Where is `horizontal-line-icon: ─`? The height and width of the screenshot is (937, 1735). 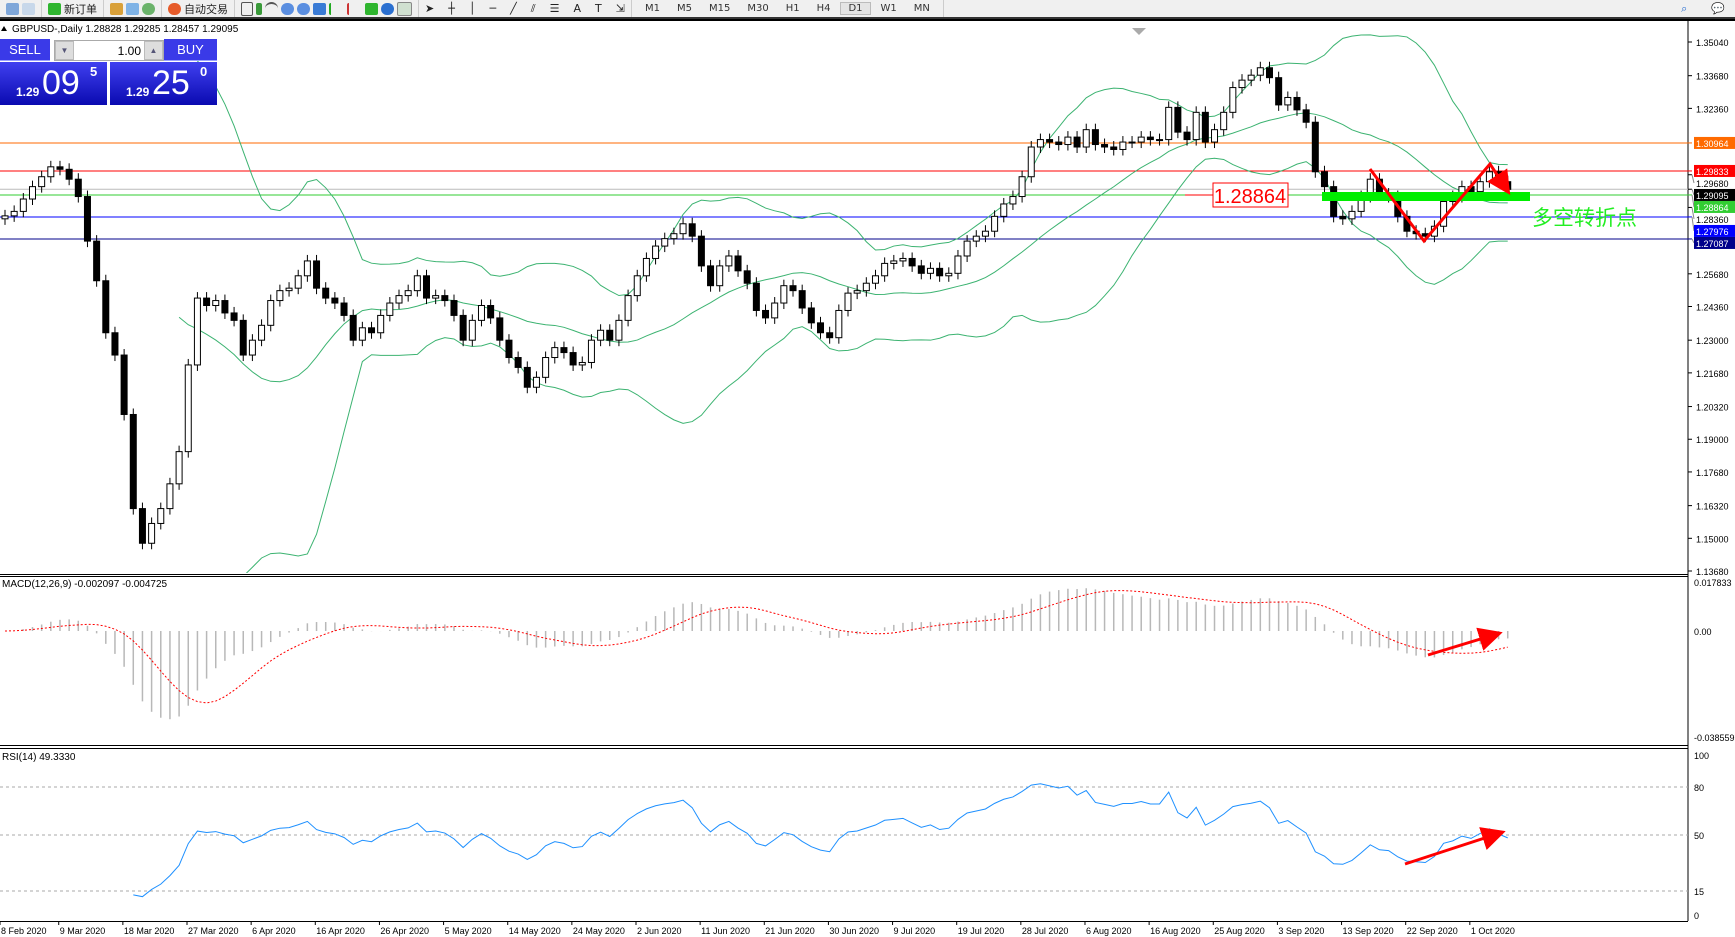 horizontal-line-icon: ─ is located at coordinates (493, 8).